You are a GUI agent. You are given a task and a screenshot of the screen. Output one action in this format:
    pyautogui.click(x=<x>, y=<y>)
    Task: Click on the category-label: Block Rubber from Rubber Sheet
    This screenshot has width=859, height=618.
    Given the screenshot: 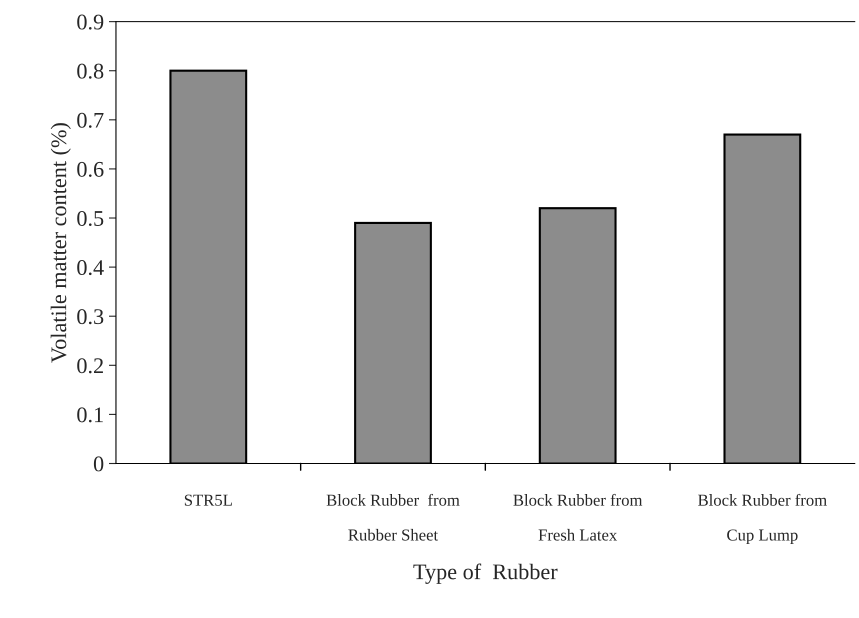 What is the action you would take?
    pyautogui.click(x=393, y=517)
    